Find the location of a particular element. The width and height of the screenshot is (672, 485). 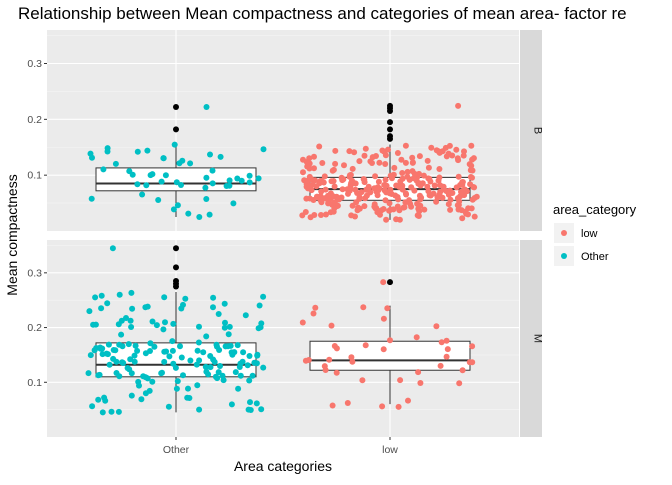

y-tick-label: 0.3 is located at coordinates (34, 64).